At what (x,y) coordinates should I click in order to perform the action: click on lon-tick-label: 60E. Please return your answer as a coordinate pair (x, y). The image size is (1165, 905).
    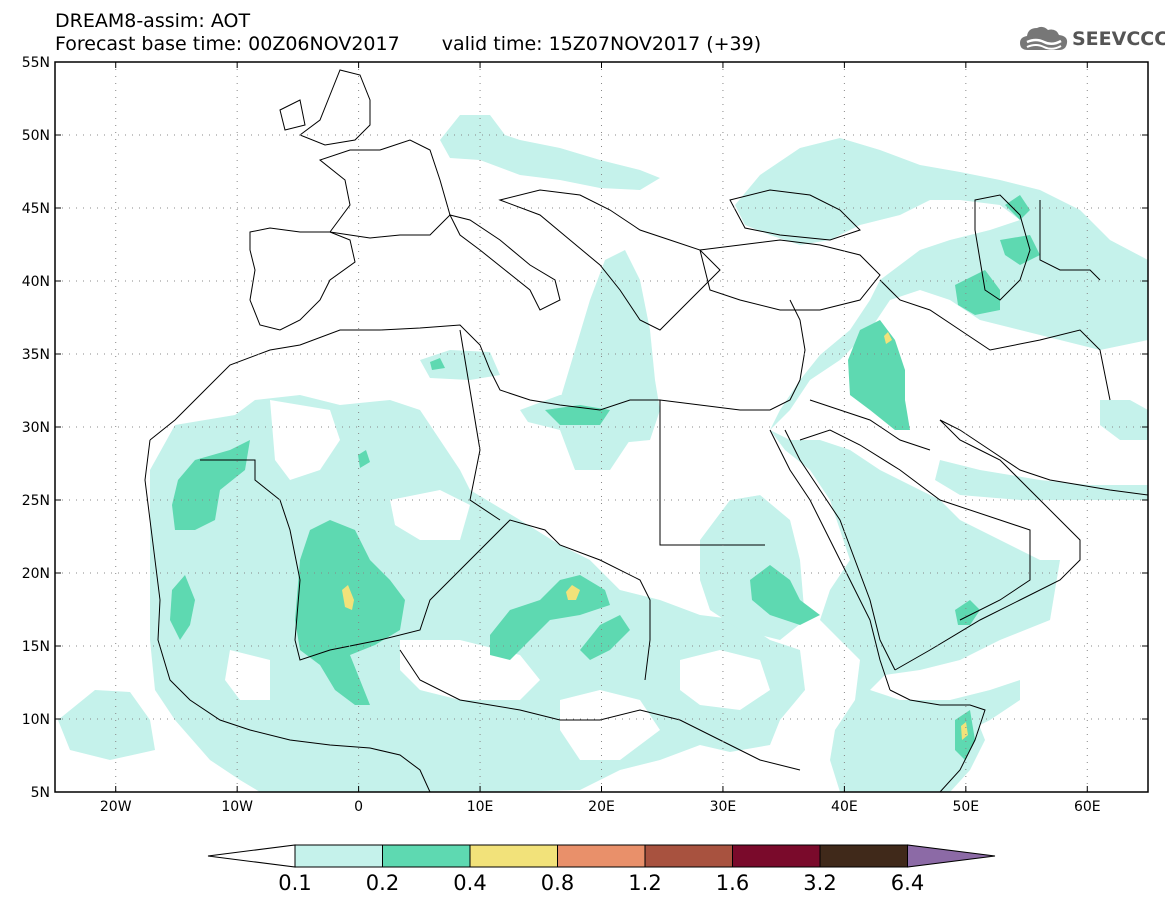
    Looking at the image, I should click on (1087, 807).